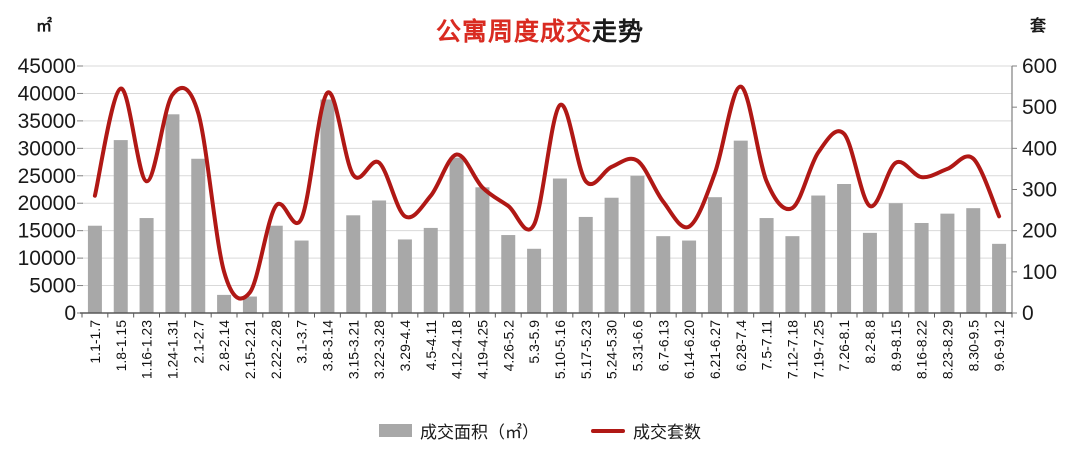 The image size is (1080, 449). What do you see at coordinates (302, 342) in the screenshot?
I see `x-axis-tick-label: 3.1-3.7` at bounding box center [302, 342].